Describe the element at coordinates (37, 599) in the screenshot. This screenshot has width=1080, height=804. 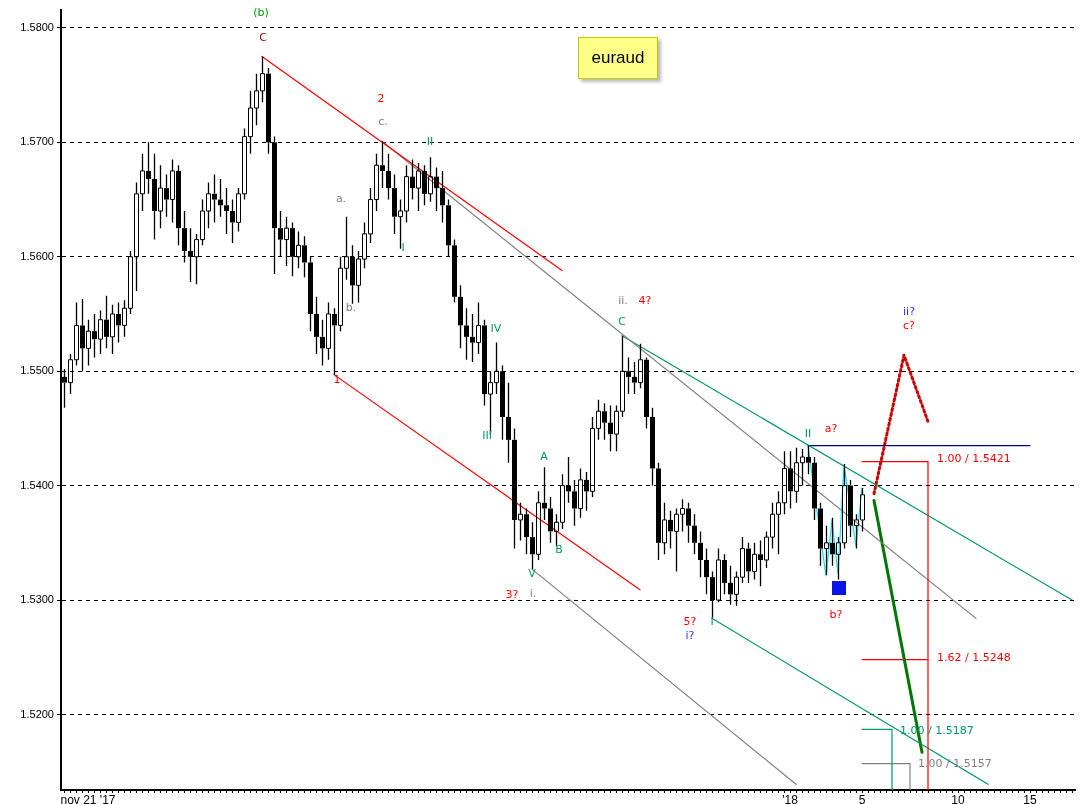
I see `y-tick-label: 1.5300` at that location.